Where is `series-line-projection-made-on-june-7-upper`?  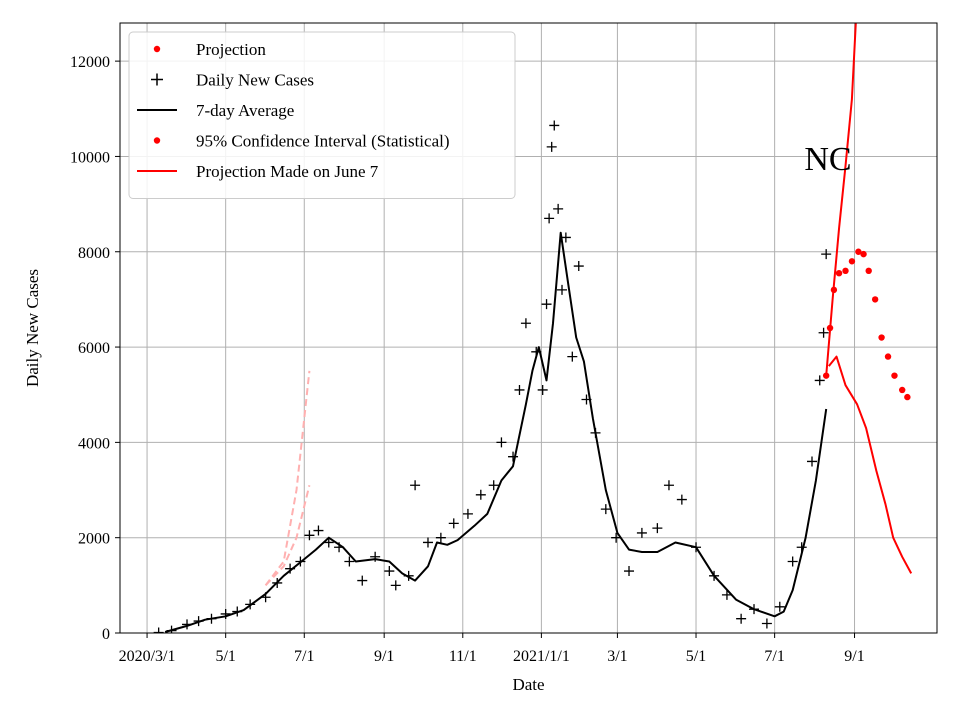 series-line-projection-made-on-june-7-upper is located at coordinates (841, 199).